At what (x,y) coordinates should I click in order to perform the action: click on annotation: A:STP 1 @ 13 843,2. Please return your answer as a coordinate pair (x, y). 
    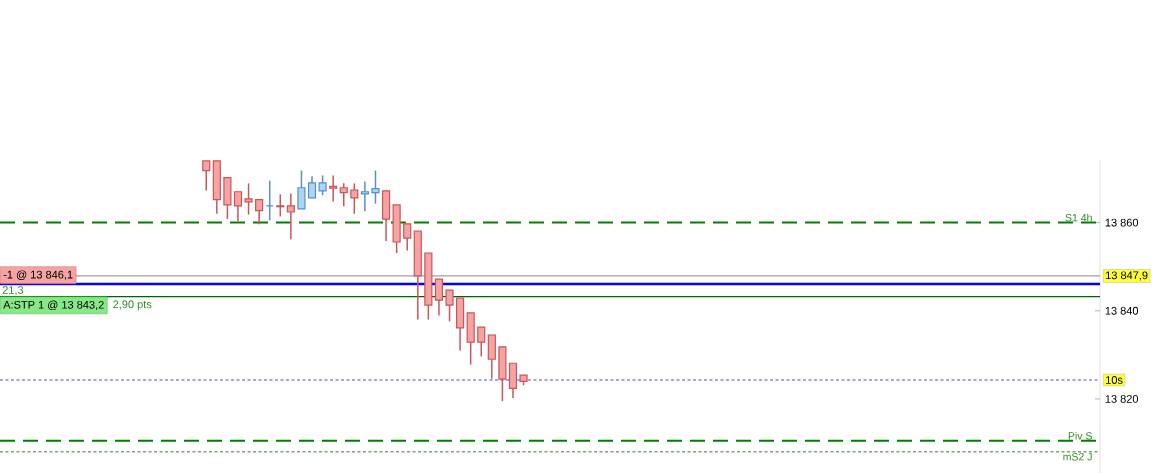
    Looking at the image, I should click on (53, 305).